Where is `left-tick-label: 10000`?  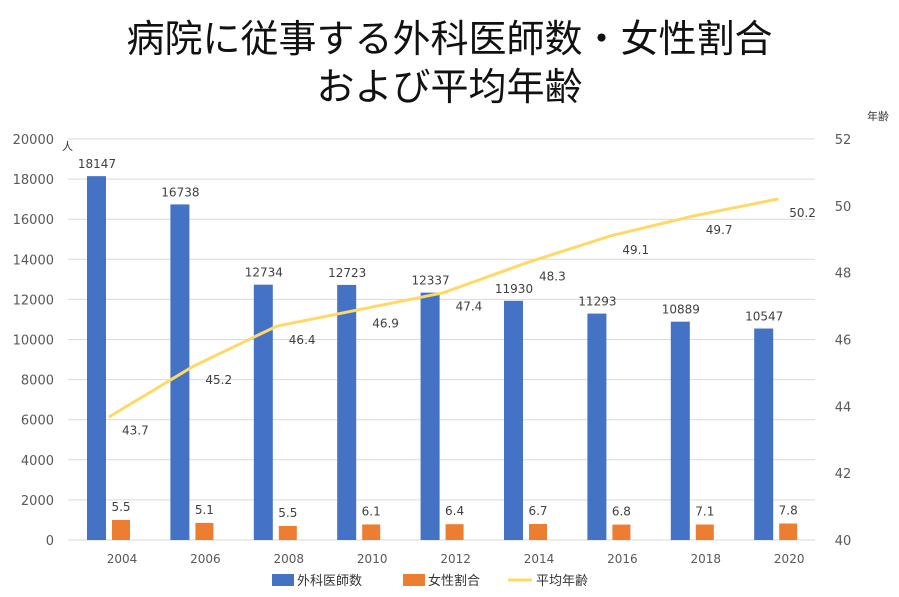 left-tick-label: 10000 is located at coordinates (33, 341).